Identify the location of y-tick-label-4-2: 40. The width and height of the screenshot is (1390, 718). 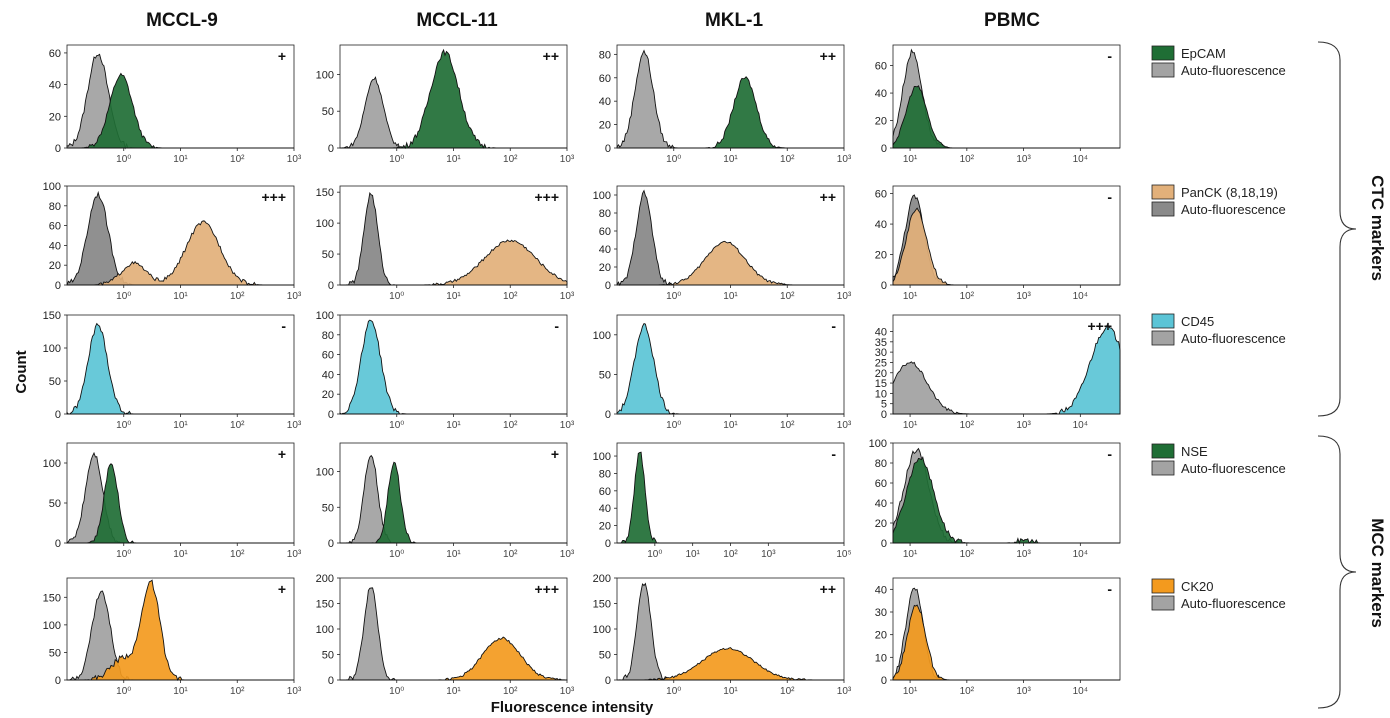
(55, 246).